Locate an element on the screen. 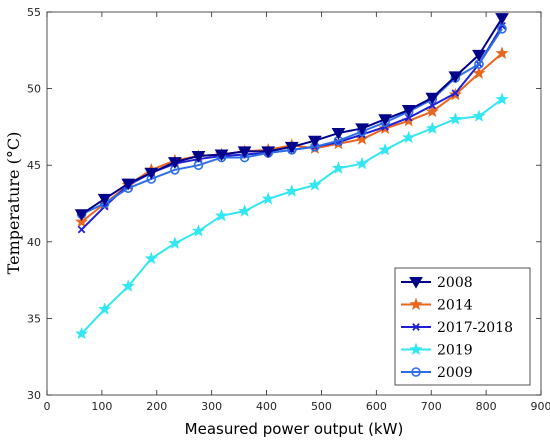 Image resolution: width=550 pixels, height=445 pixels. x-tick-label: 800 is located at coordinates (486, 406).